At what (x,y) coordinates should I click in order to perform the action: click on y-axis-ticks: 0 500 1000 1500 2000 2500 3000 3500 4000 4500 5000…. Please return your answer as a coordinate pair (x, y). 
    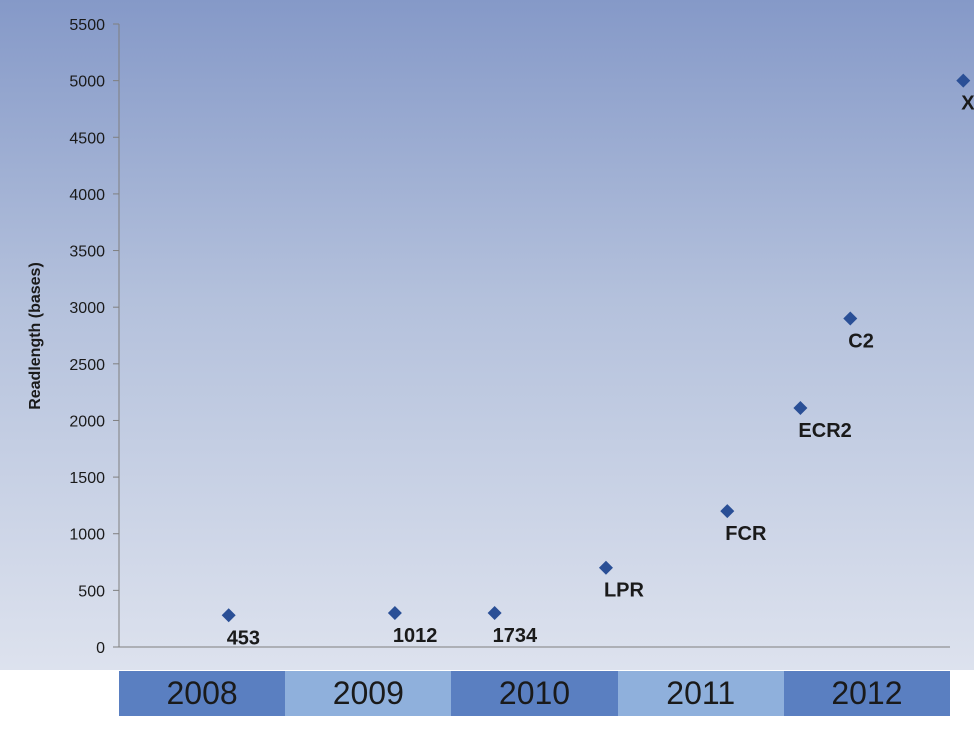
    Looking at the image, I should click on (94, 337).